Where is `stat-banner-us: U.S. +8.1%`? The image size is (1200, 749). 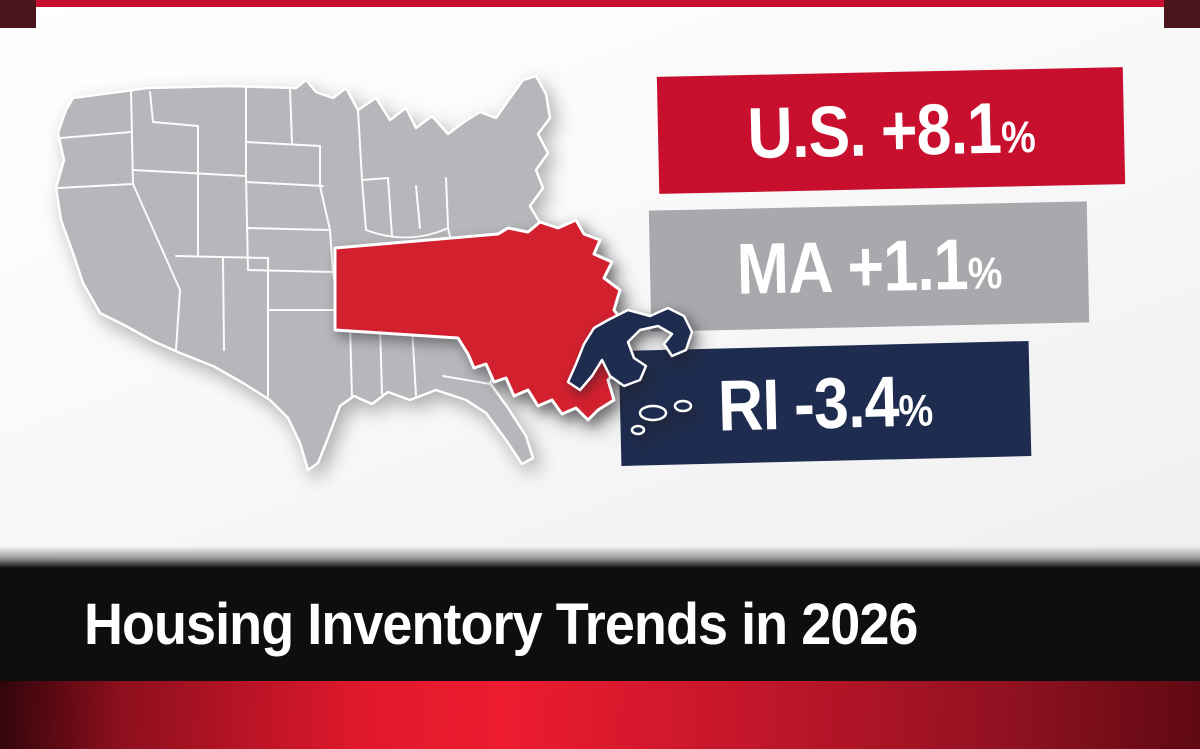
stat-banner-us: U.S. +8.1% is located at coordinates (891, 130).